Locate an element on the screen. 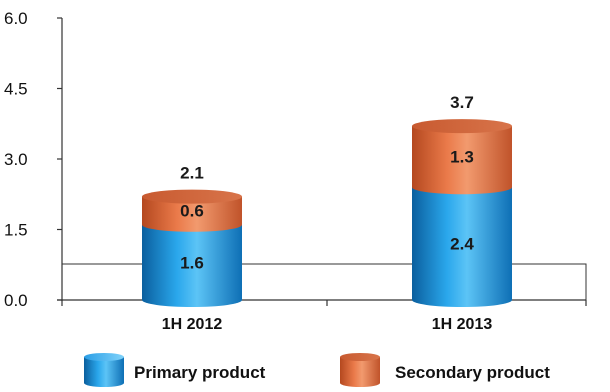 This screenshot has width=610, height=392. x-category-label: 1H 2012 is located at coordinates (192, 324).